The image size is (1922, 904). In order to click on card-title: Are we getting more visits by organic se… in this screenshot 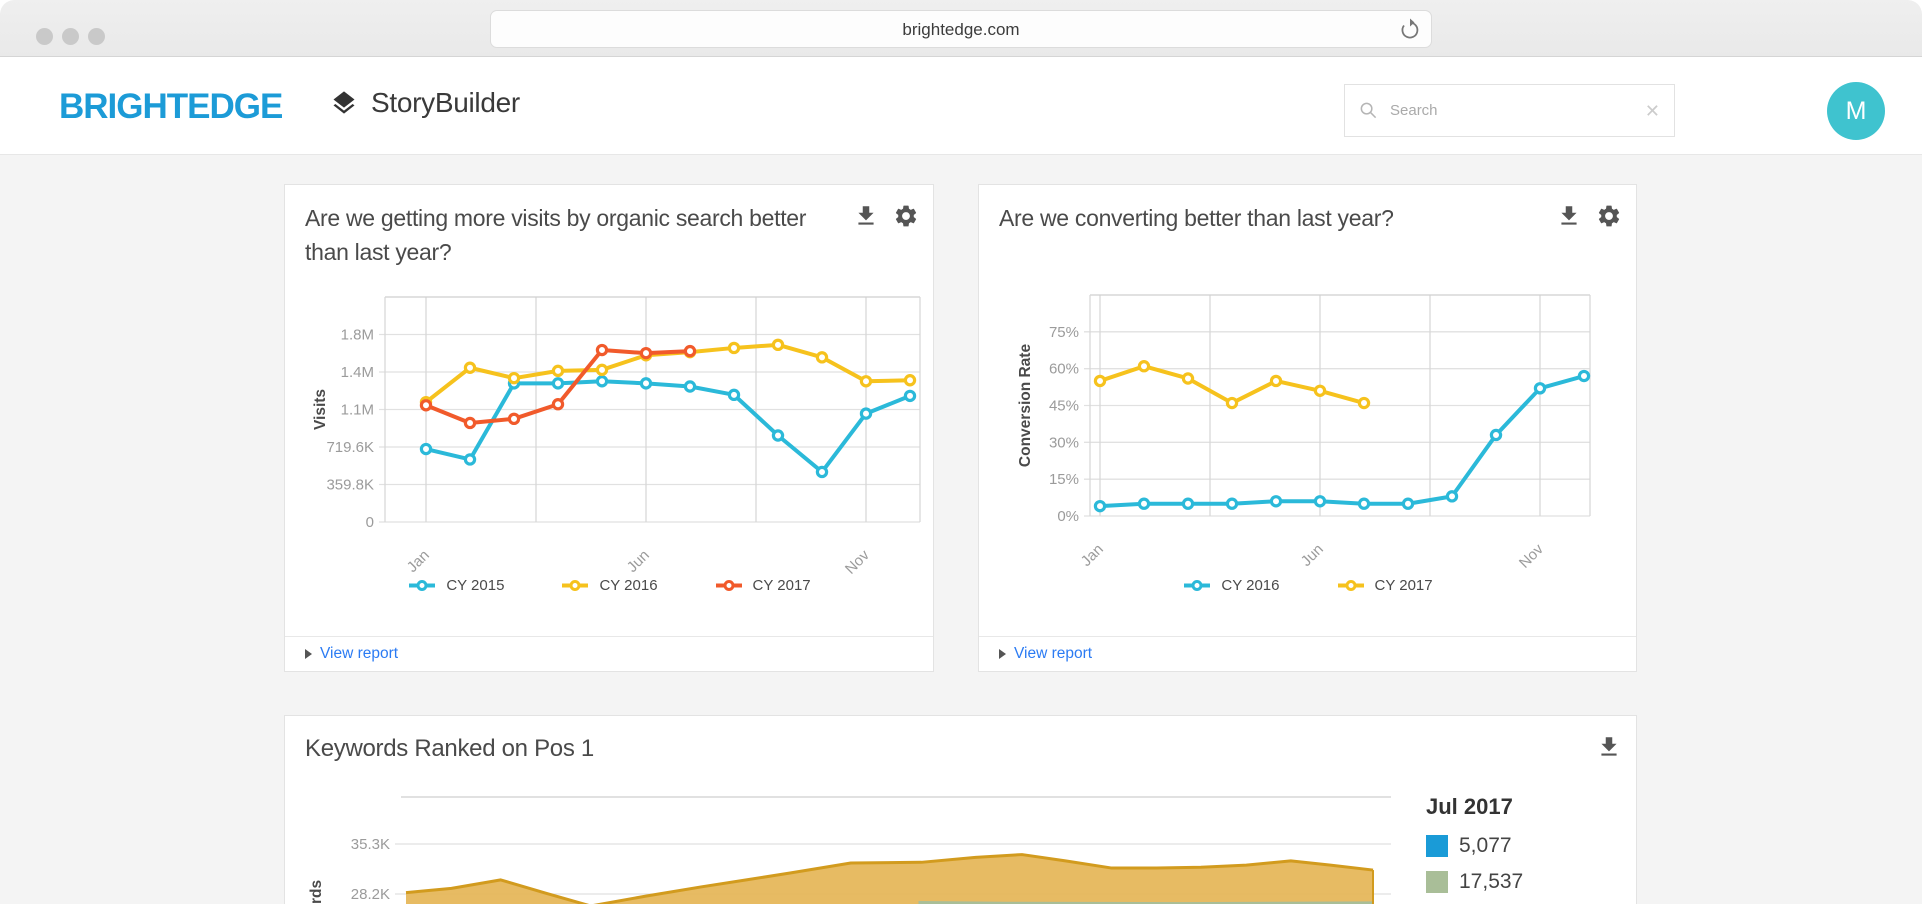, I will do `click(556, 235)`.